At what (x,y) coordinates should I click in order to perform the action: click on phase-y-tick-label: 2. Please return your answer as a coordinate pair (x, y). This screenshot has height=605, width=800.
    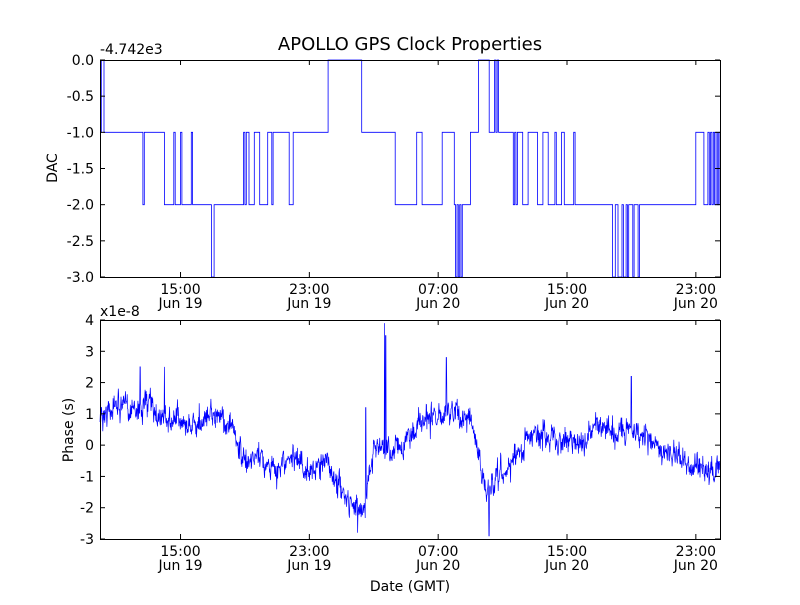
    Looking at the image, I should click on (89, 384).